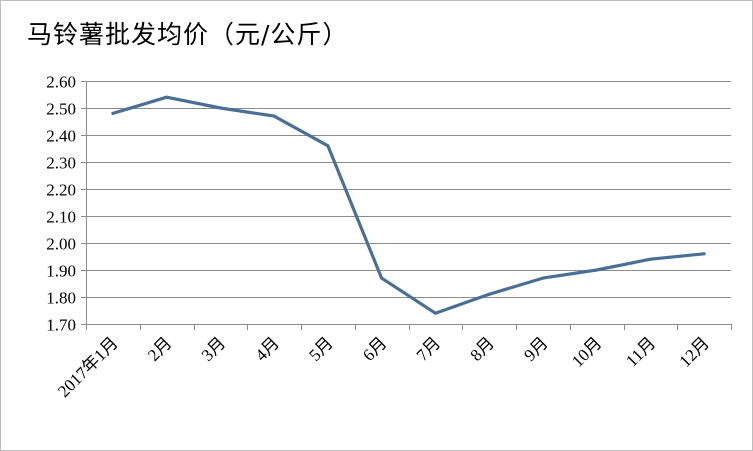 The height and width of the screenshot is (451, 753). I want to click on x-tick-label: 2月, so click(159, 348).